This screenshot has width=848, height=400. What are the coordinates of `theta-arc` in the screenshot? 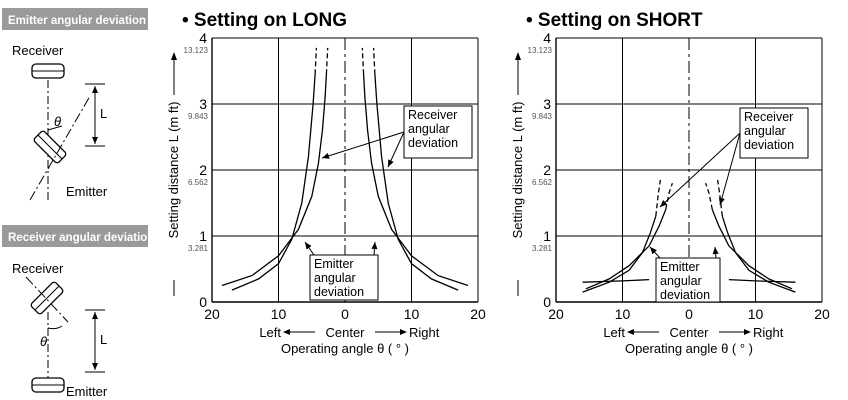 It's located at (55, 327).